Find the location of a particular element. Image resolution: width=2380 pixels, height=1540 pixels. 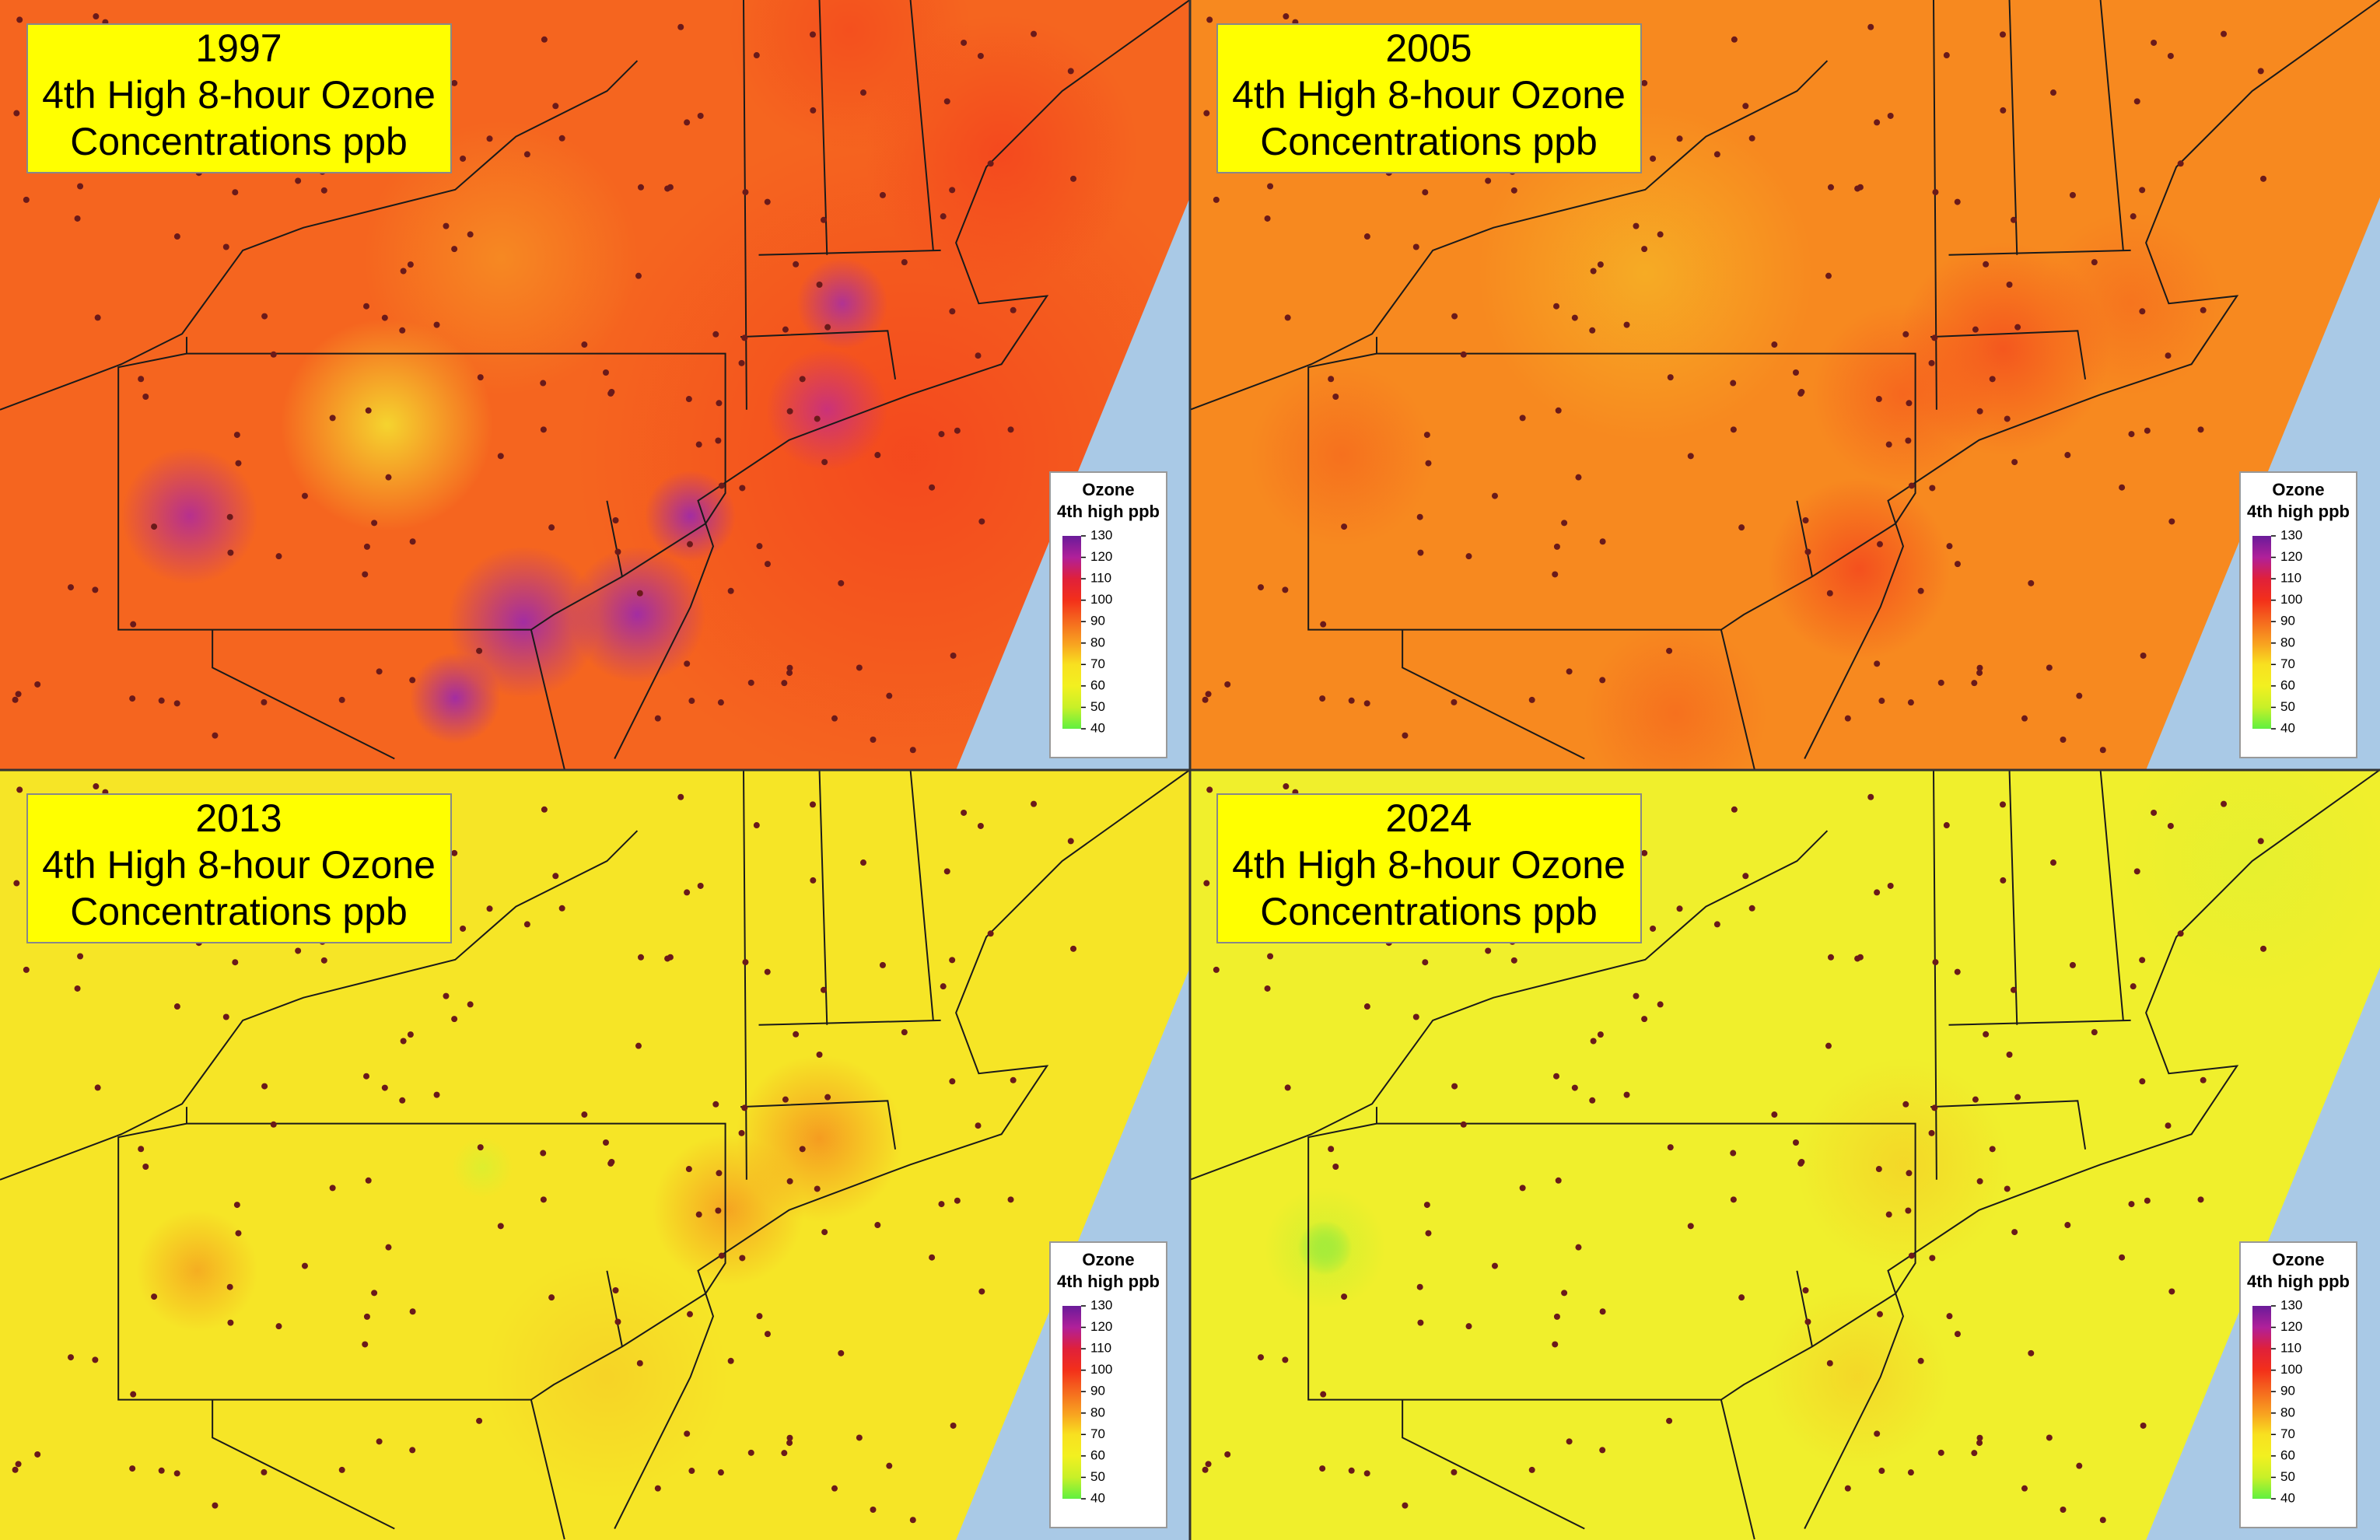

legend-tick-label: 50 is located at coordinates (2288, 1476).